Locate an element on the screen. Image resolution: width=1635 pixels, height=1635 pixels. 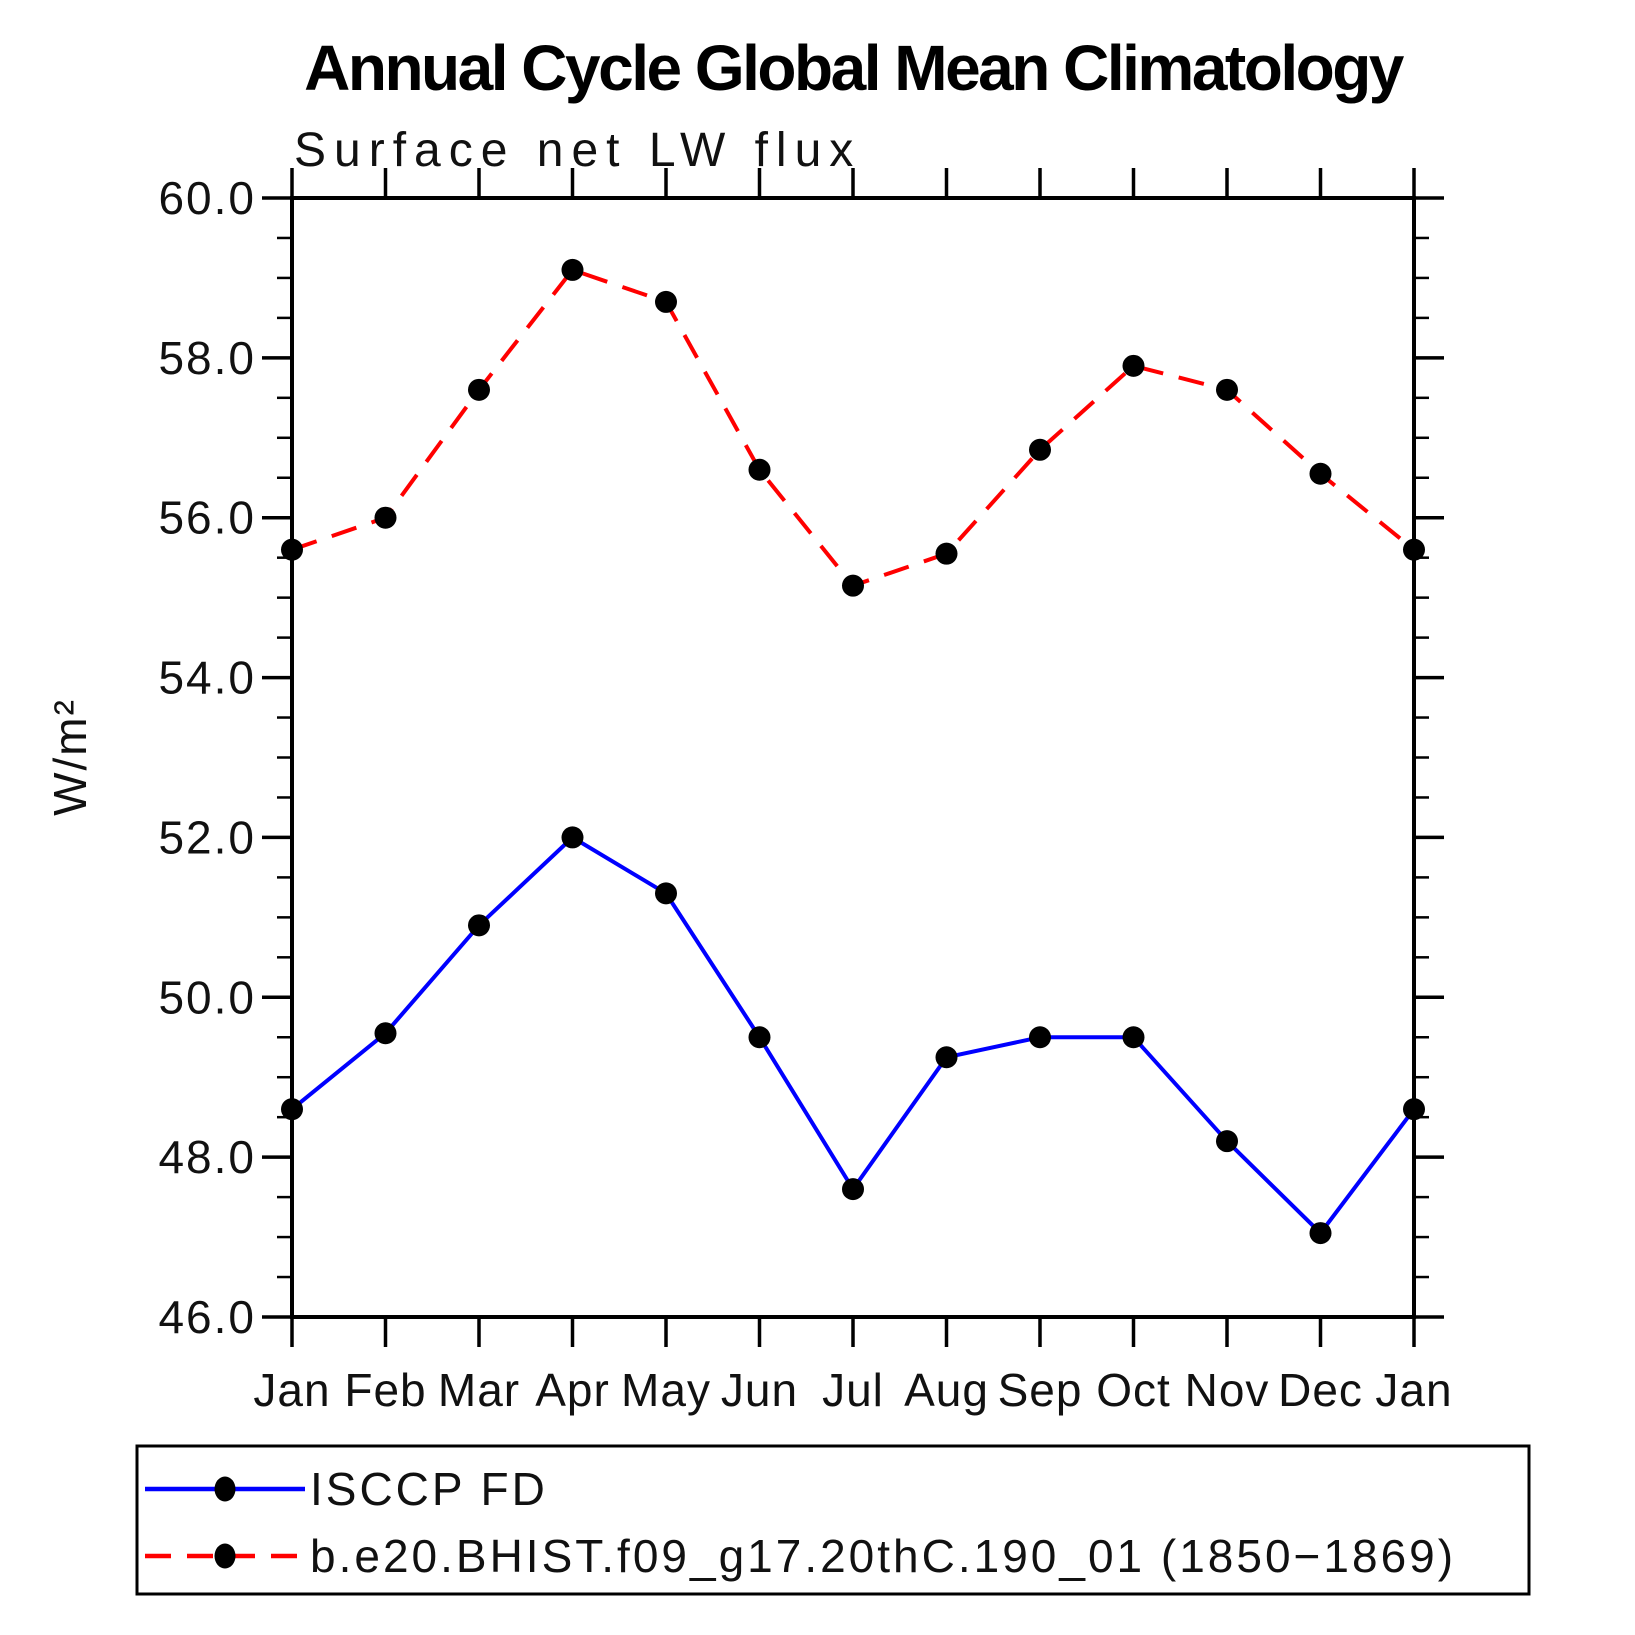
chart-subtitle: Surface net LW flux is located at coordinates (577, 150).